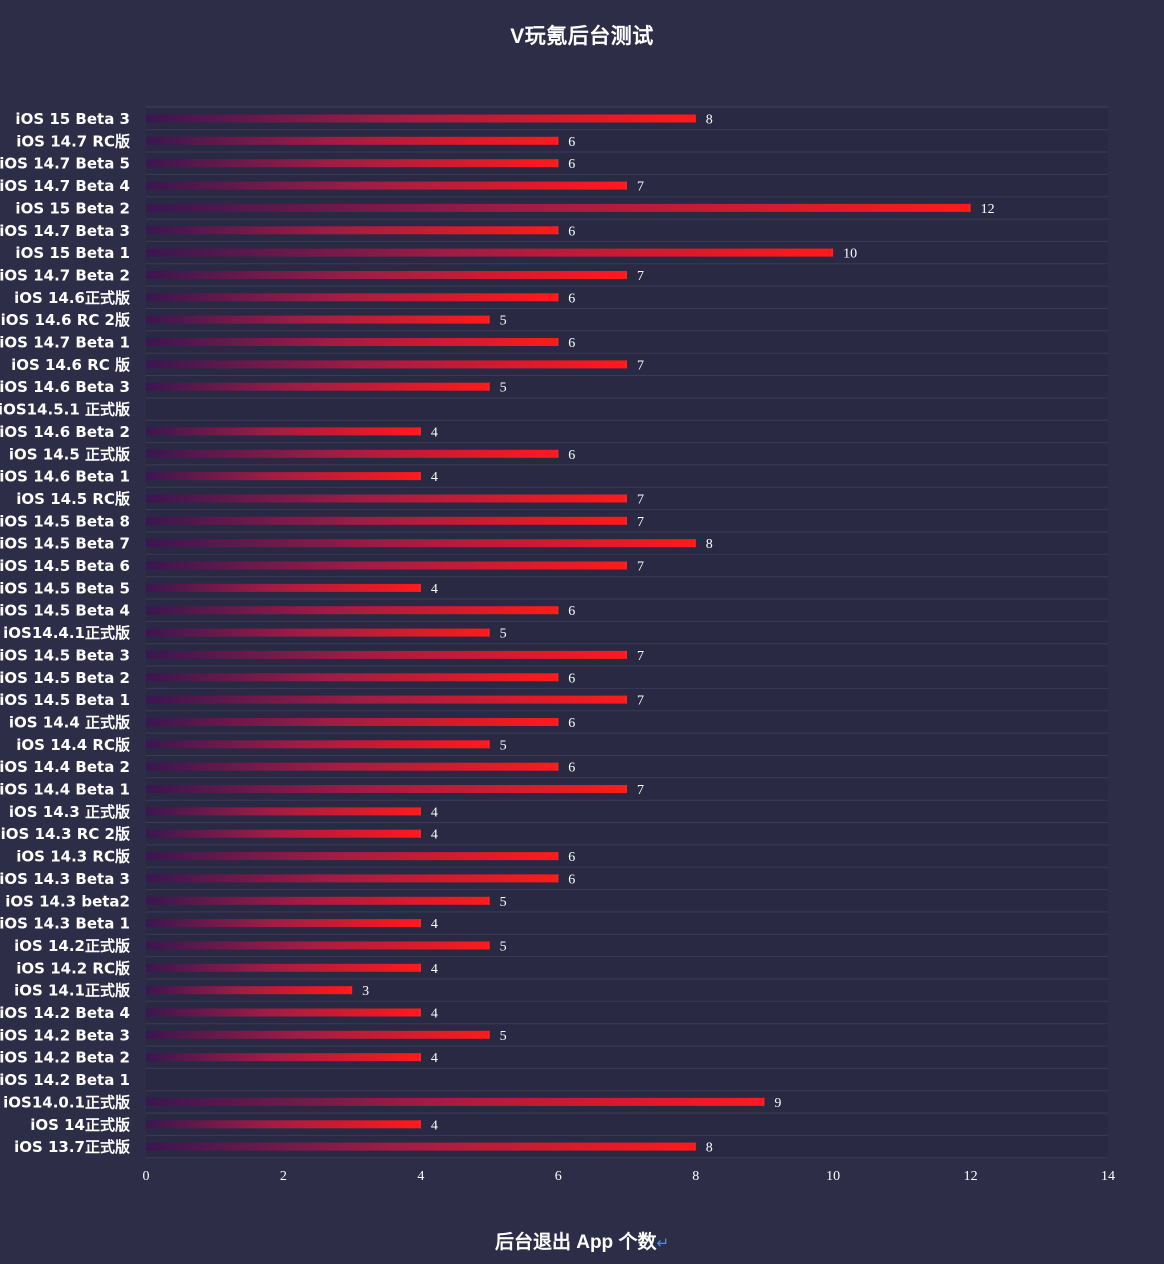 This screenshot has height=1264, width=1164. What do you see at coordinates (65, 276) in the screenshot?
I see `category-label: iOS 14.7 Beta 2` at bounding box center [65, 276].